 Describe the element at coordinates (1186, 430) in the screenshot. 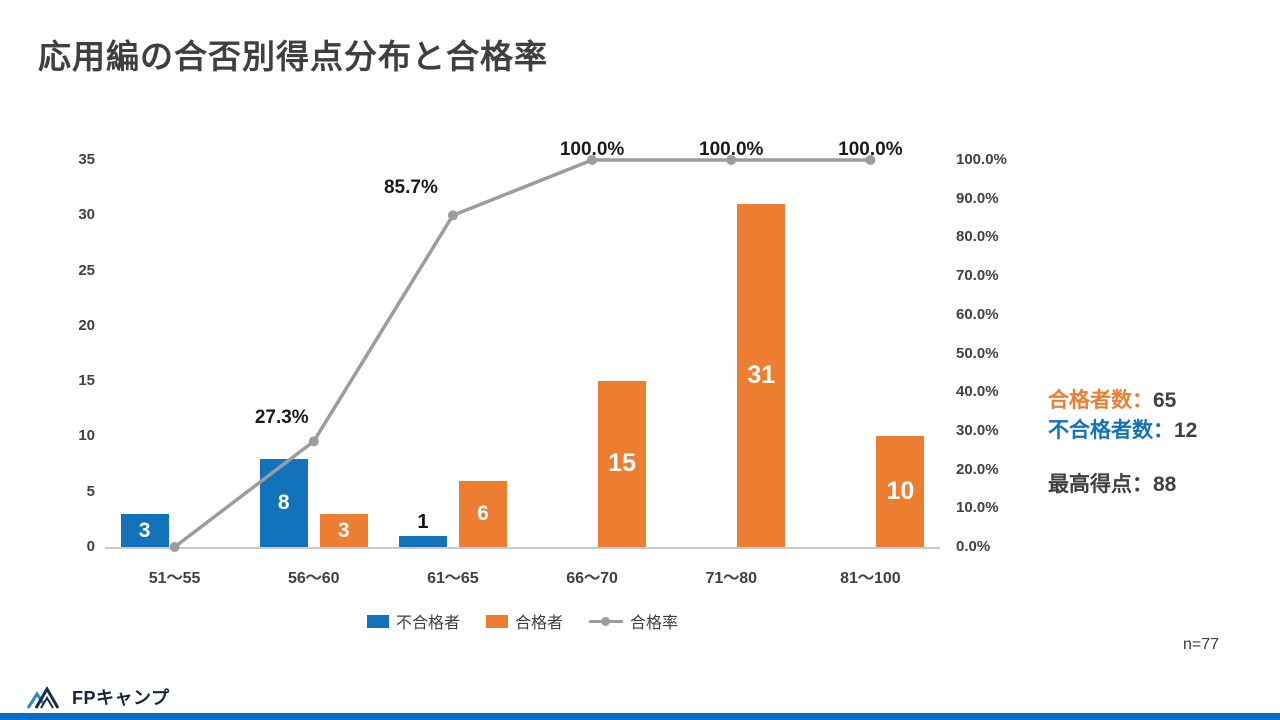

I see `failed-count-value: 12` at that location.